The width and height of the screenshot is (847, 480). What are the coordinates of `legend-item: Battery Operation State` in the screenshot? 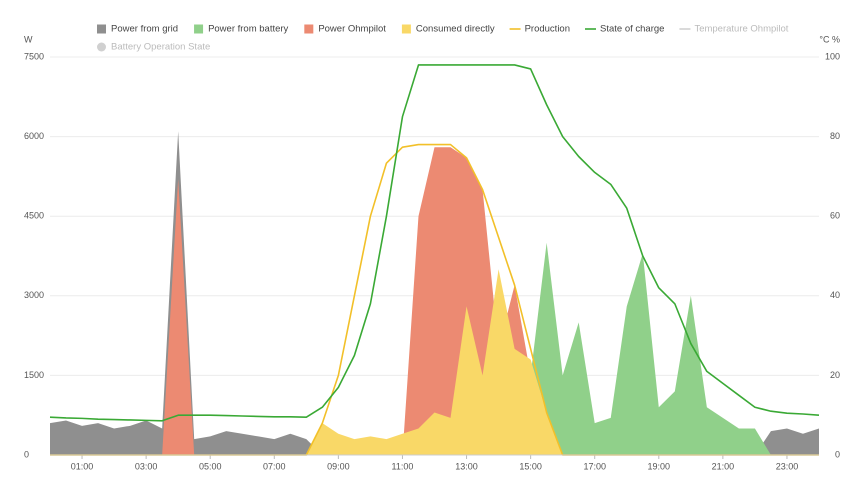 It's located at (153, 47).